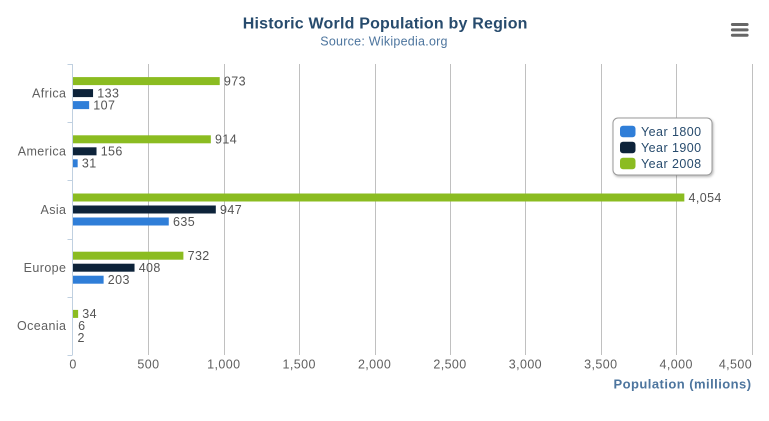 The image size is (769, 421). I want to click on svg-text: 31, so click(89, 164).